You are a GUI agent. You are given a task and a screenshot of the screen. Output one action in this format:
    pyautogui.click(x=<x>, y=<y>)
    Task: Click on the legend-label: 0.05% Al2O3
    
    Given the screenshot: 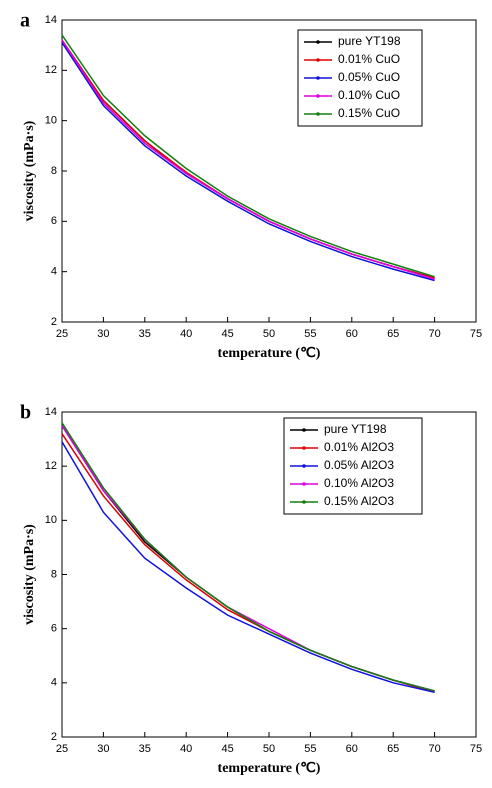 What is the action you would take?
    pyautogui.click(x=359, y=465)
    